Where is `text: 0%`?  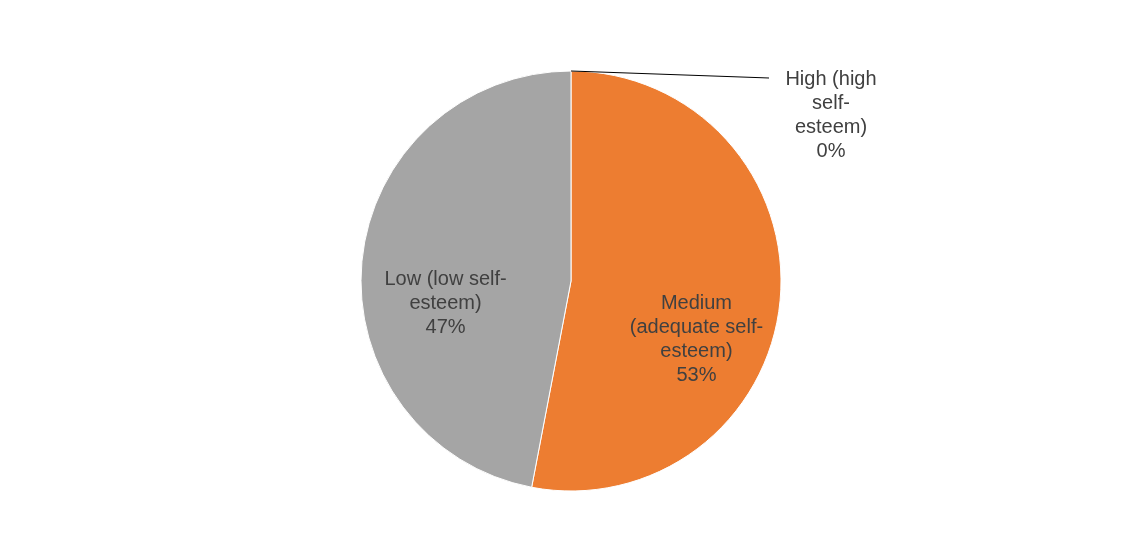 text: 0% is located at coordinates (831, 150).